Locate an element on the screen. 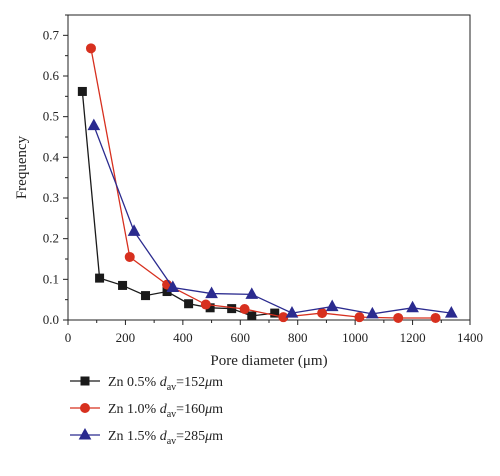 This screenshot has height=476, width=500. legend-label: Zn 1.0% dav=160μm is located at coordinates (165, 411).